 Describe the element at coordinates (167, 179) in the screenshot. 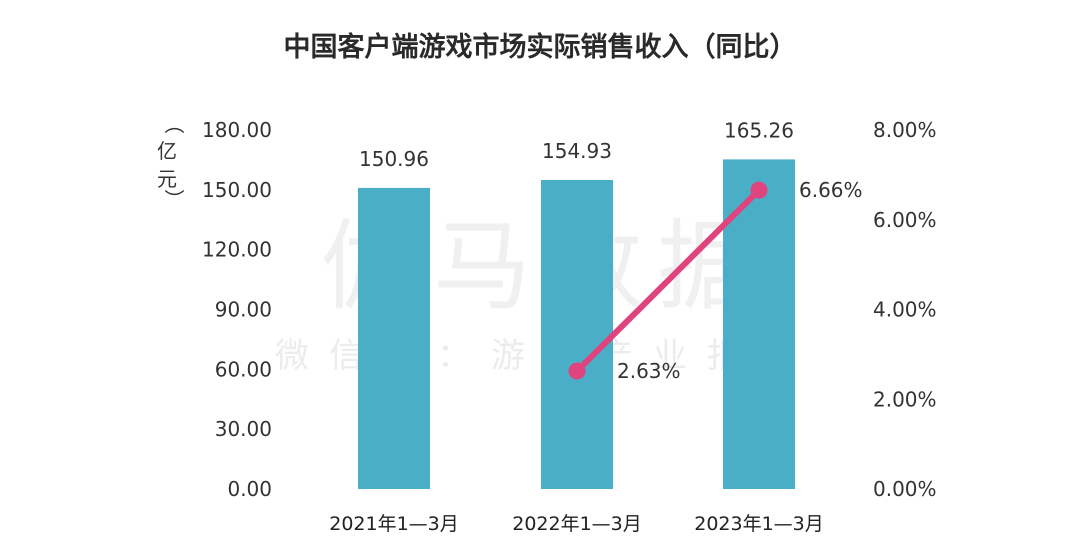

I see `y-unit-char: 元` at that location.